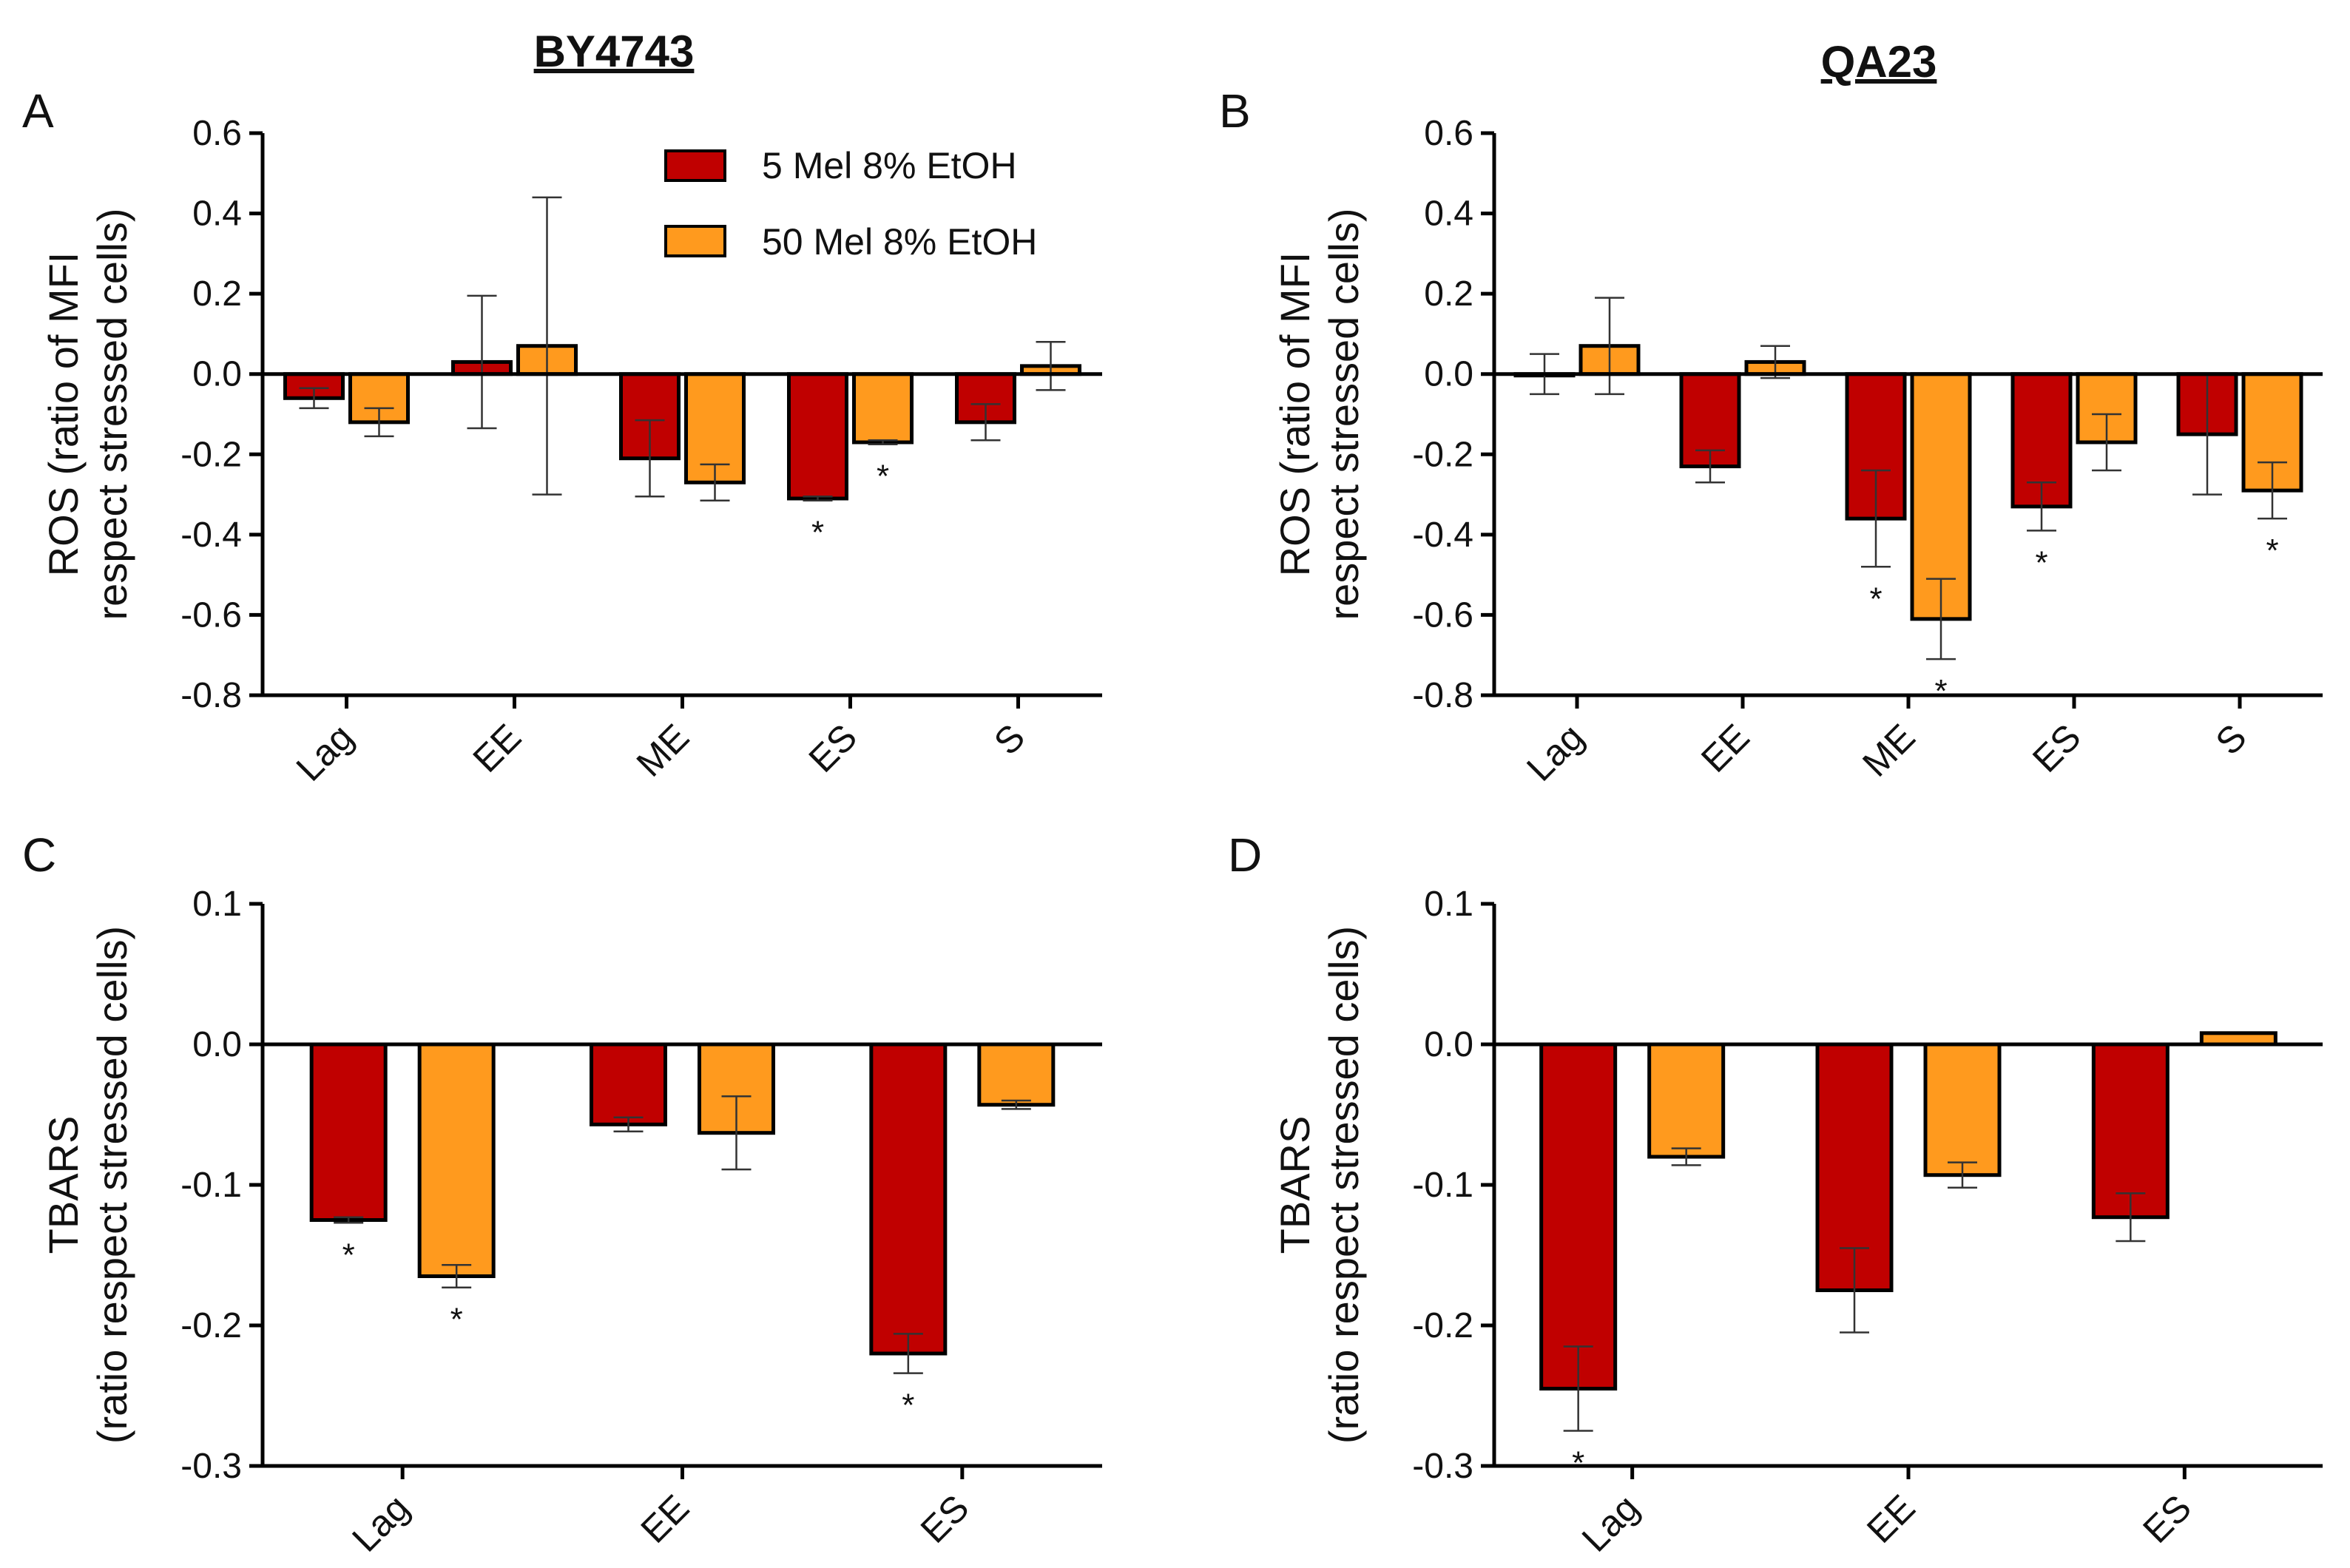 Image resolution: width=2350 pixels, height=1568 pixels. I want to click on bar-c-lag-series2, so click(457, 1160).